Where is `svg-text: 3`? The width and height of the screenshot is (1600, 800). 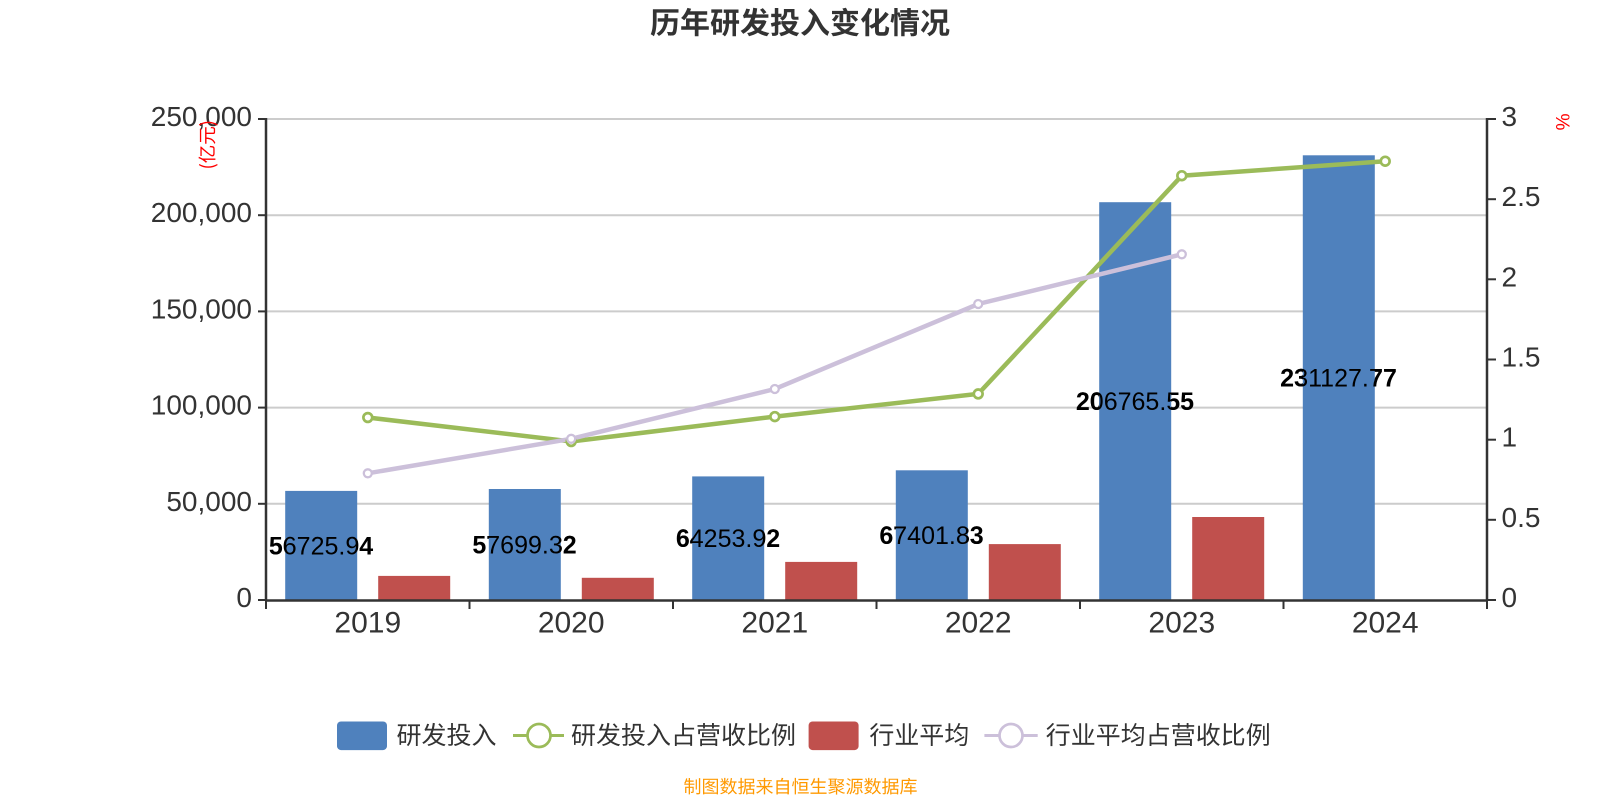
svg-text: 3 is located at coordinates (1510, 116).